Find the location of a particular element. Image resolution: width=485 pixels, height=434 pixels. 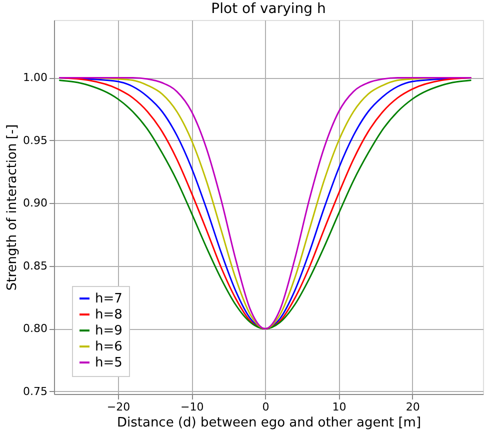

x-tick-label: 20 is located at coordinates (413, 407).